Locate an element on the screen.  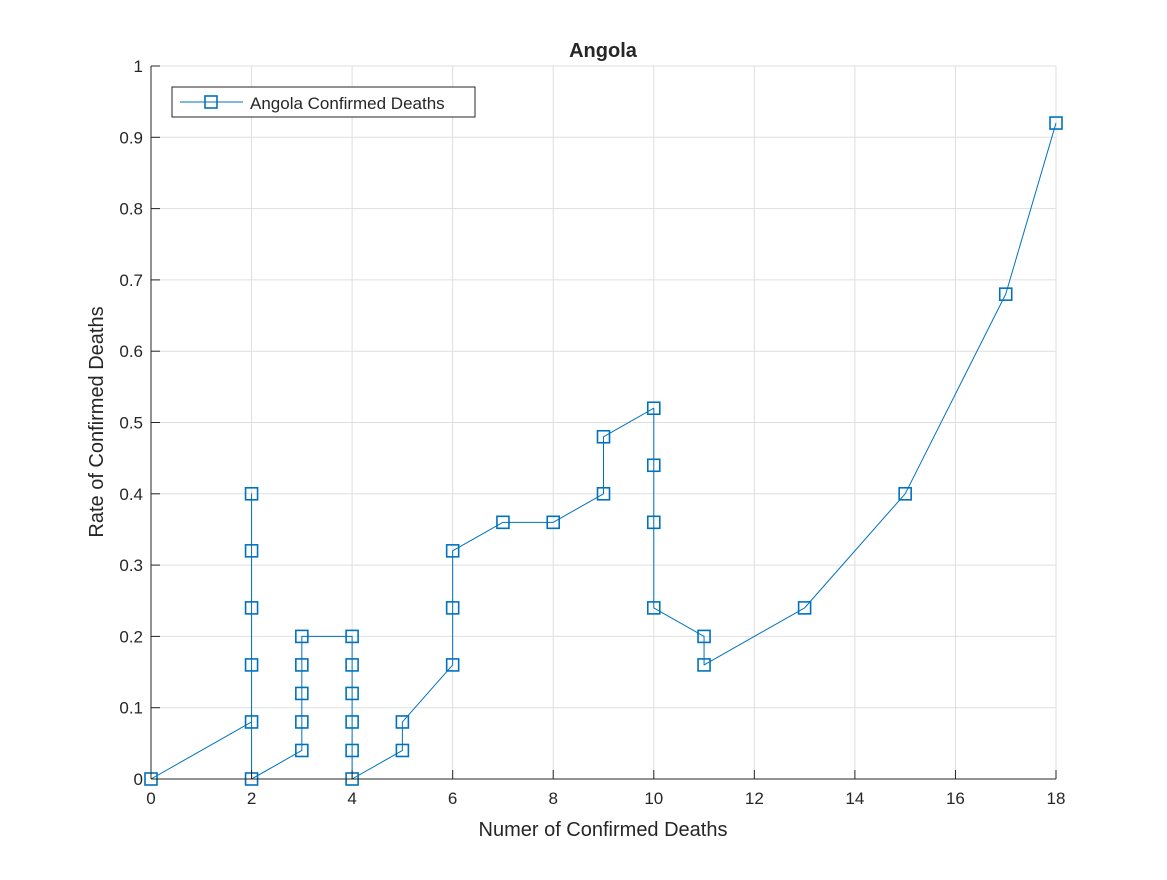
y-tick-label: 0 is located at coordinates (138, 779).